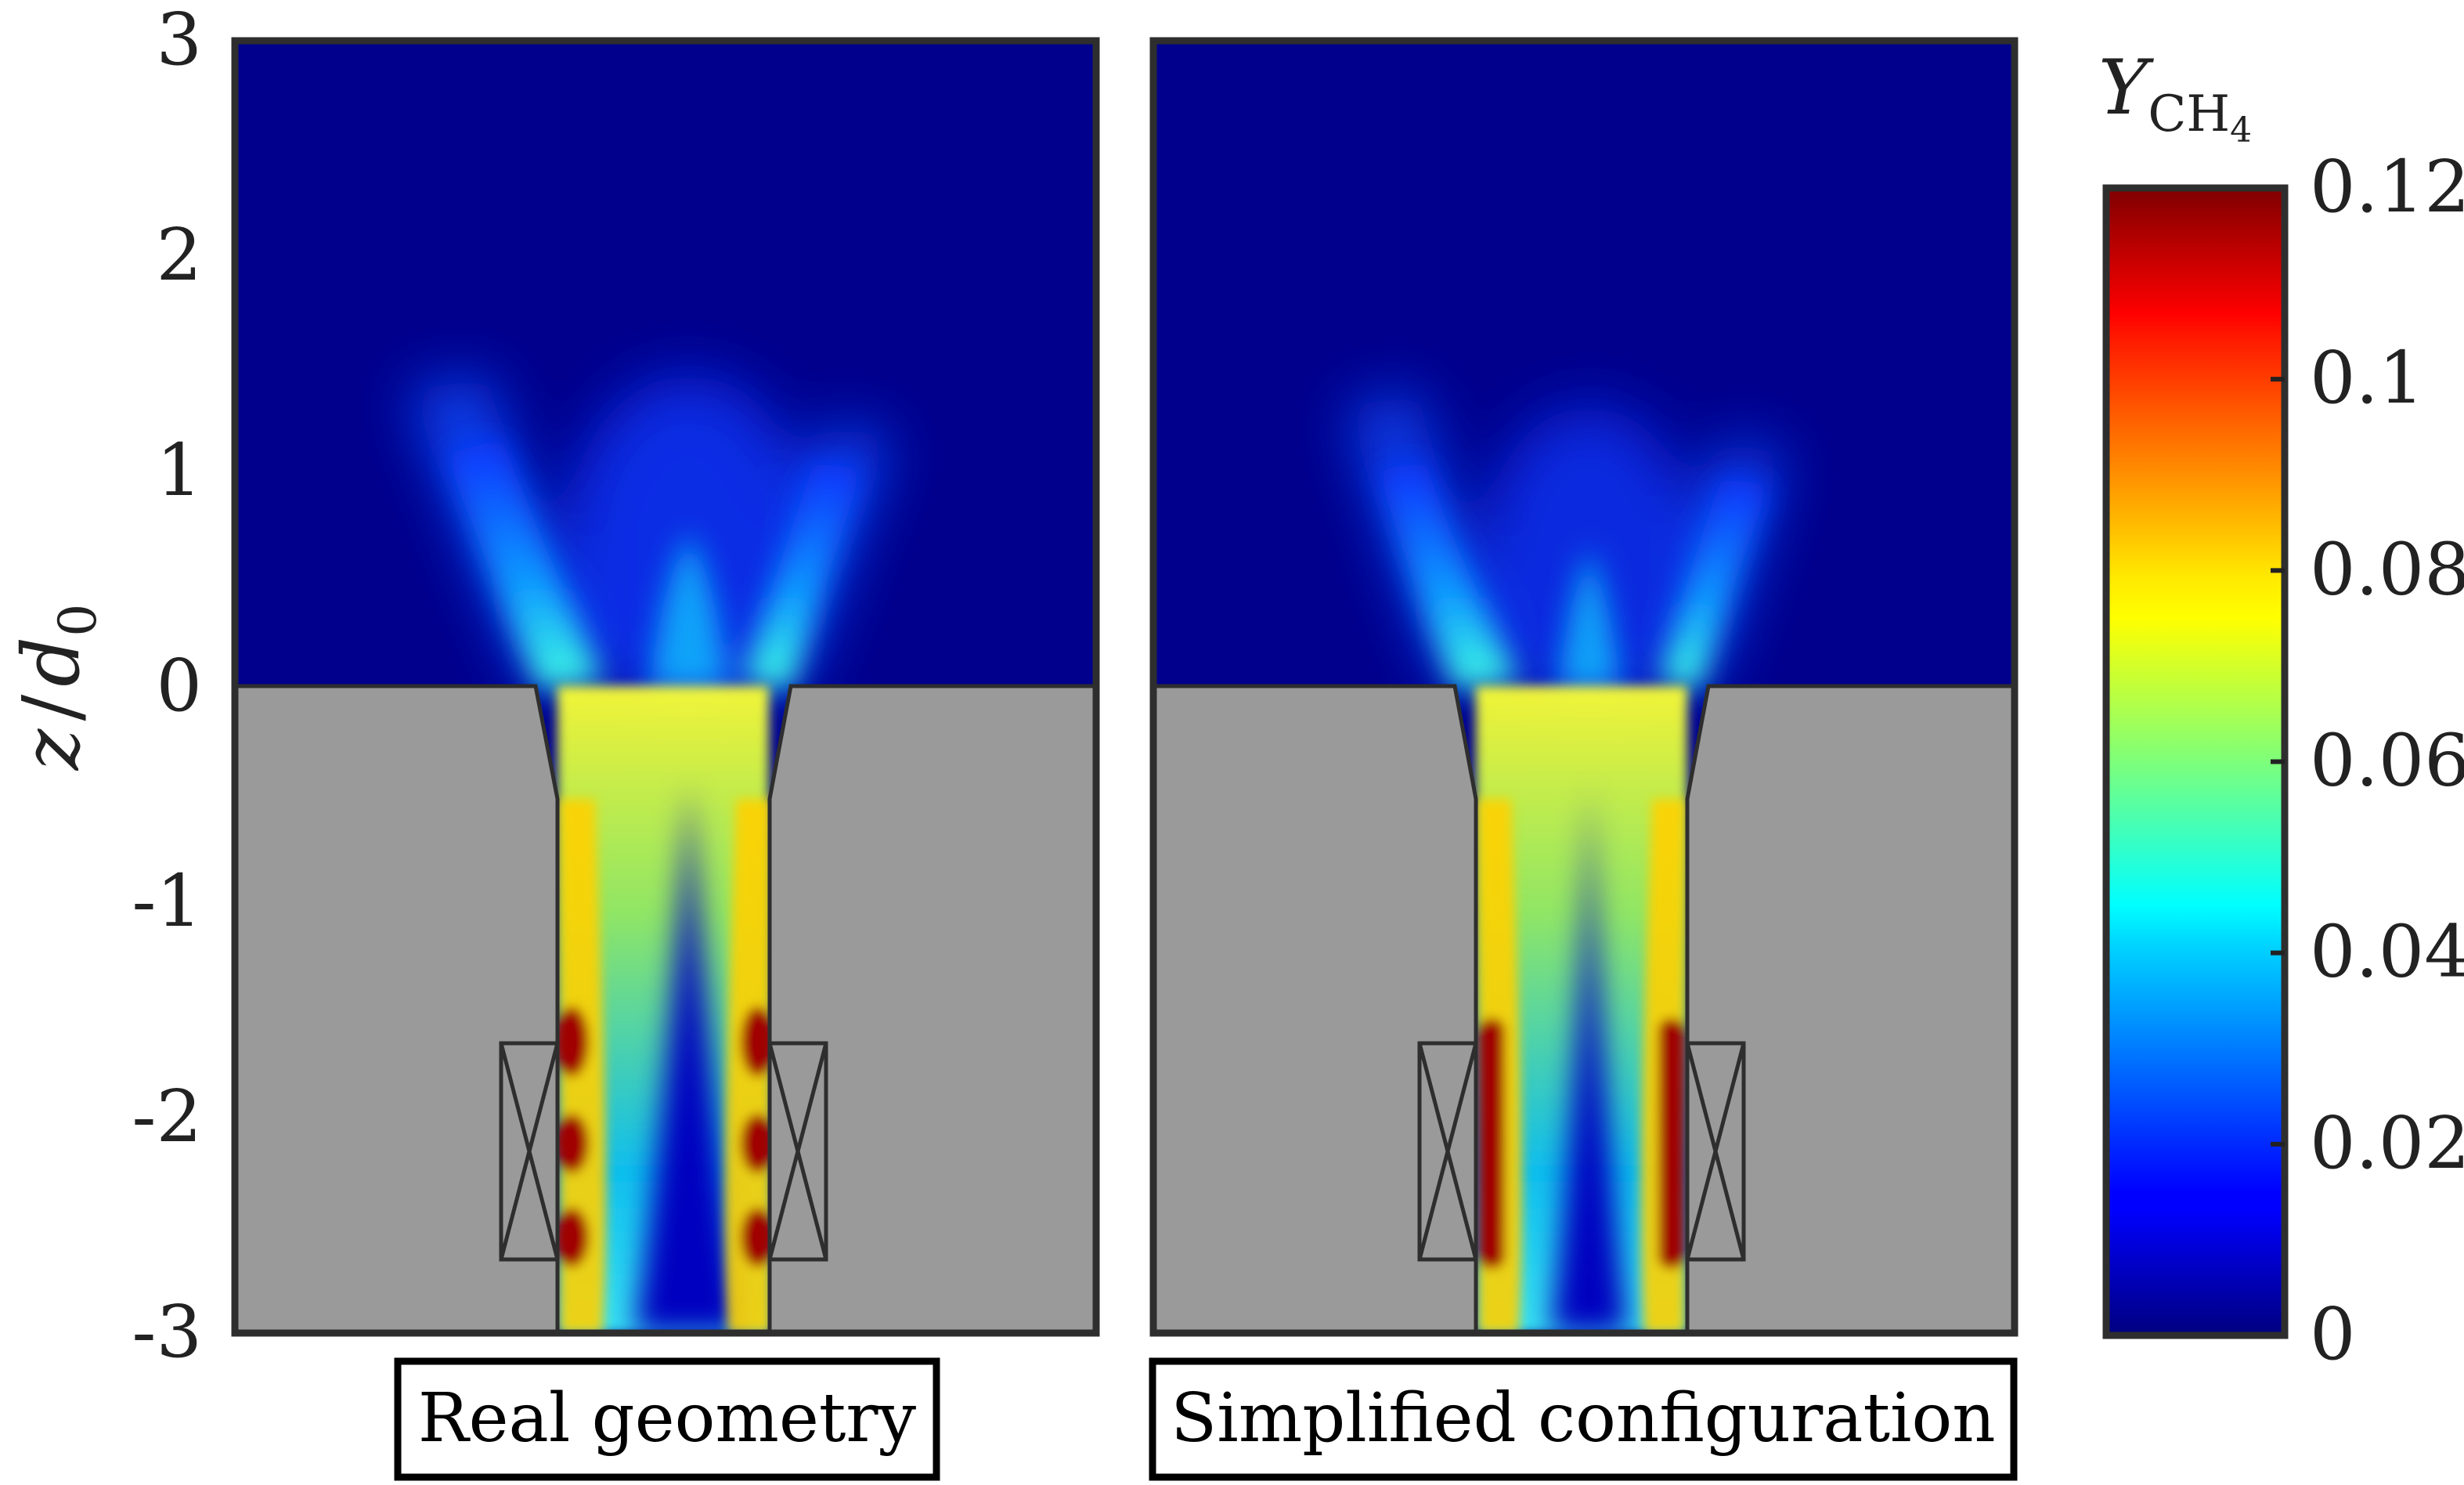 This screenshot has width=2464, height=1485. I want to click on y-tick-label: 0, so click(179, 686).